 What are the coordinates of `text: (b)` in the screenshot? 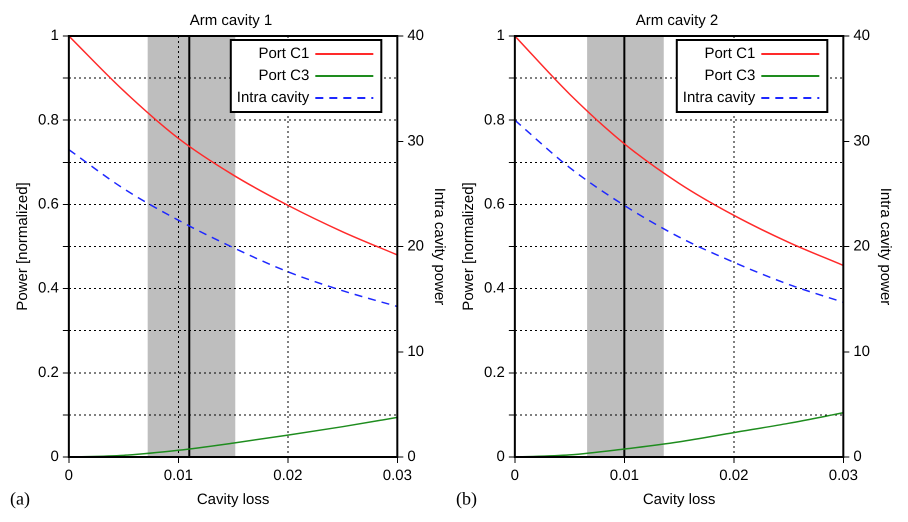 It's located at (466, 498).